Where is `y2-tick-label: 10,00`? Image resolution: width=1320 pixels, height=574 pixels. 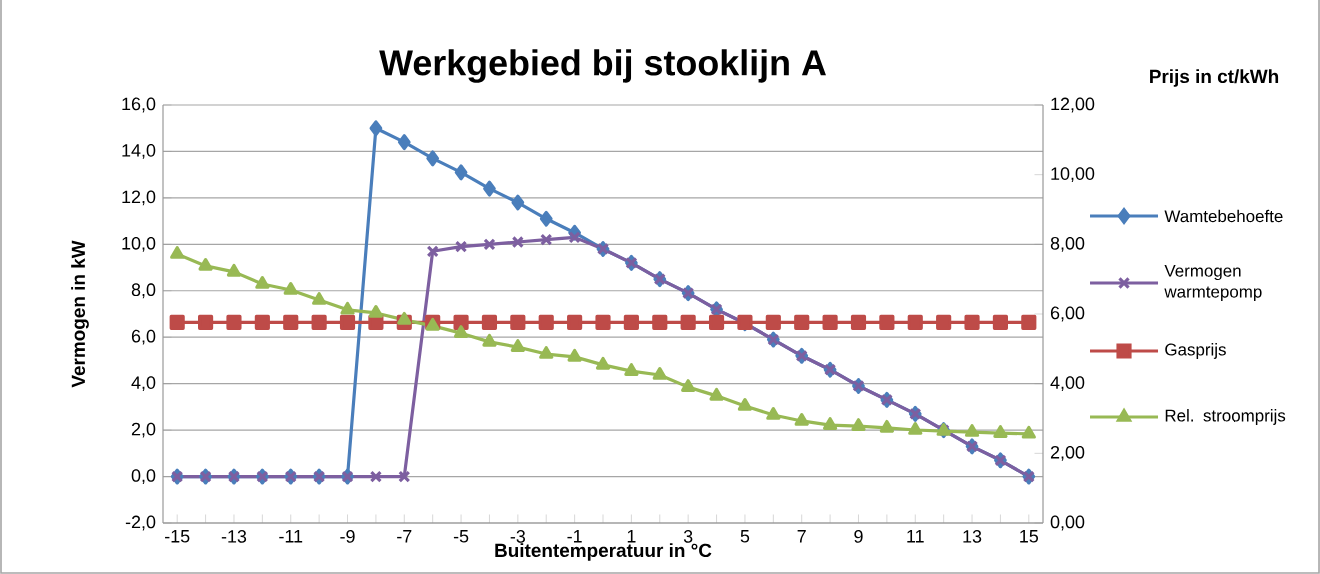
y2-tick-label: 10,00 is located at coordinates (1073, 175).